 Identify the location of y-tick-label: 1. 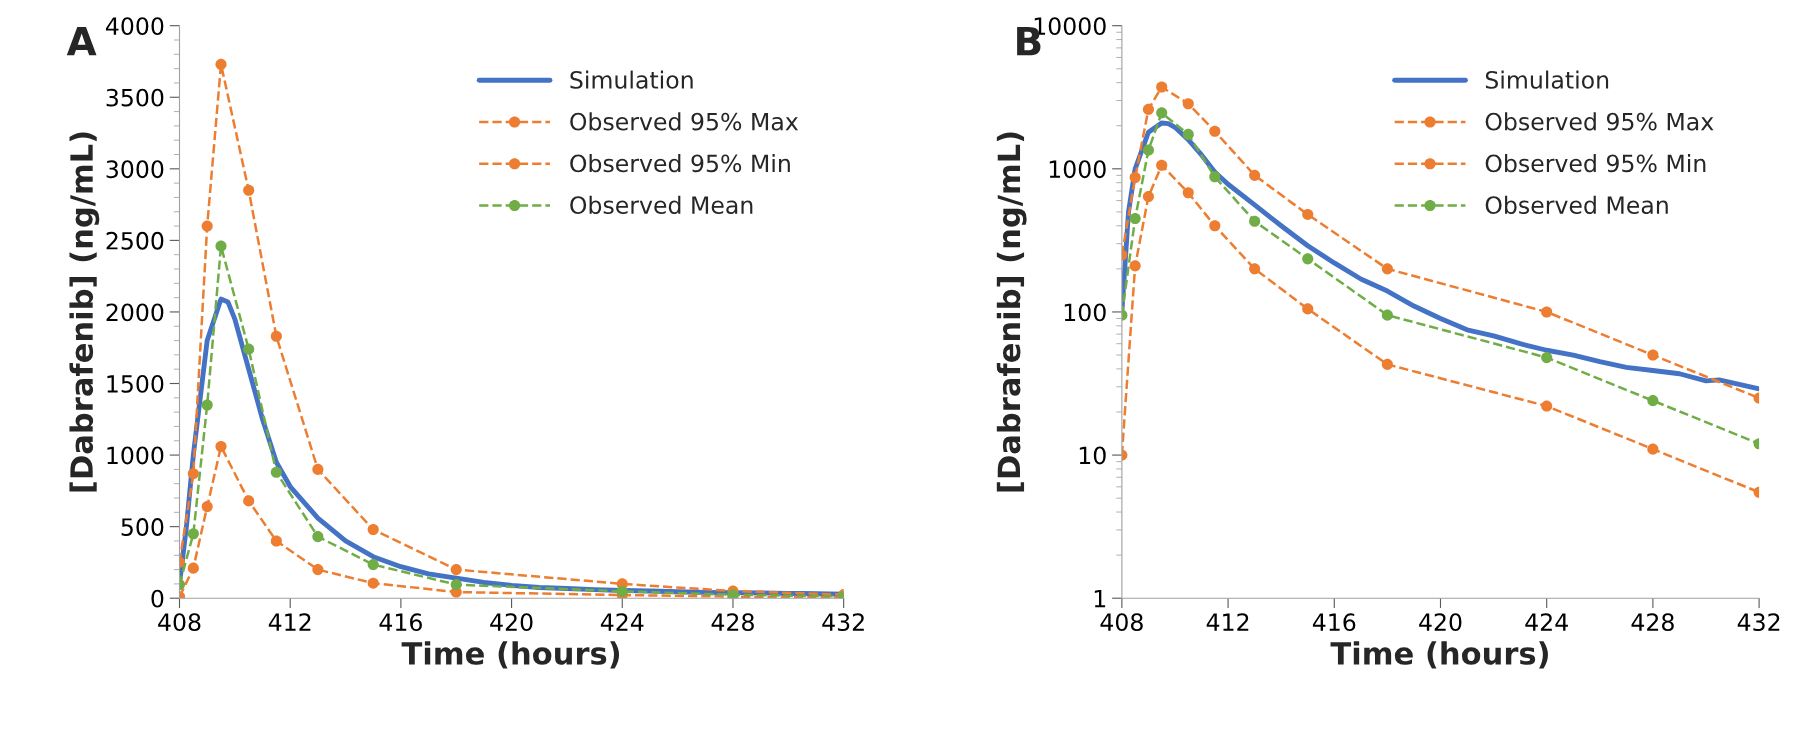
(1100, 598).